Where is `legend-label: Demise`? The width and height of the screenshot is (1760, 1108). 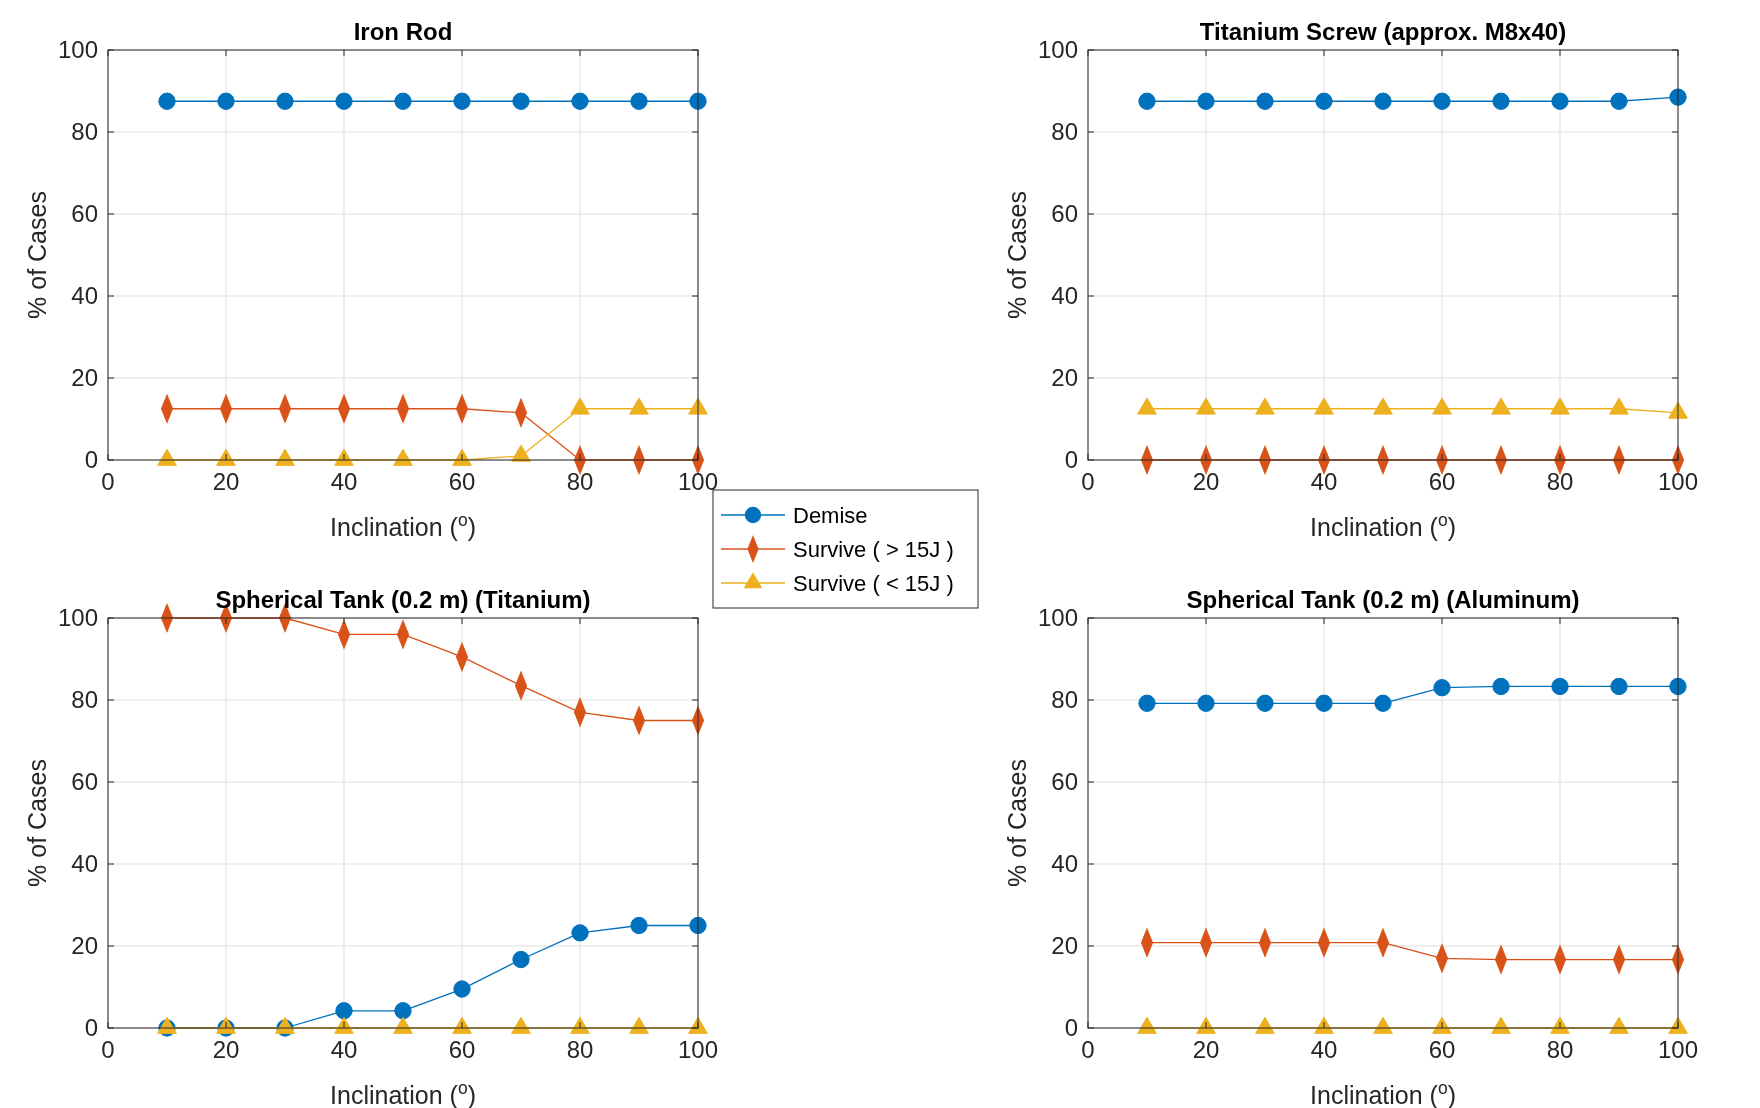
legend-label: Demise is located at coordinates (830, 515).